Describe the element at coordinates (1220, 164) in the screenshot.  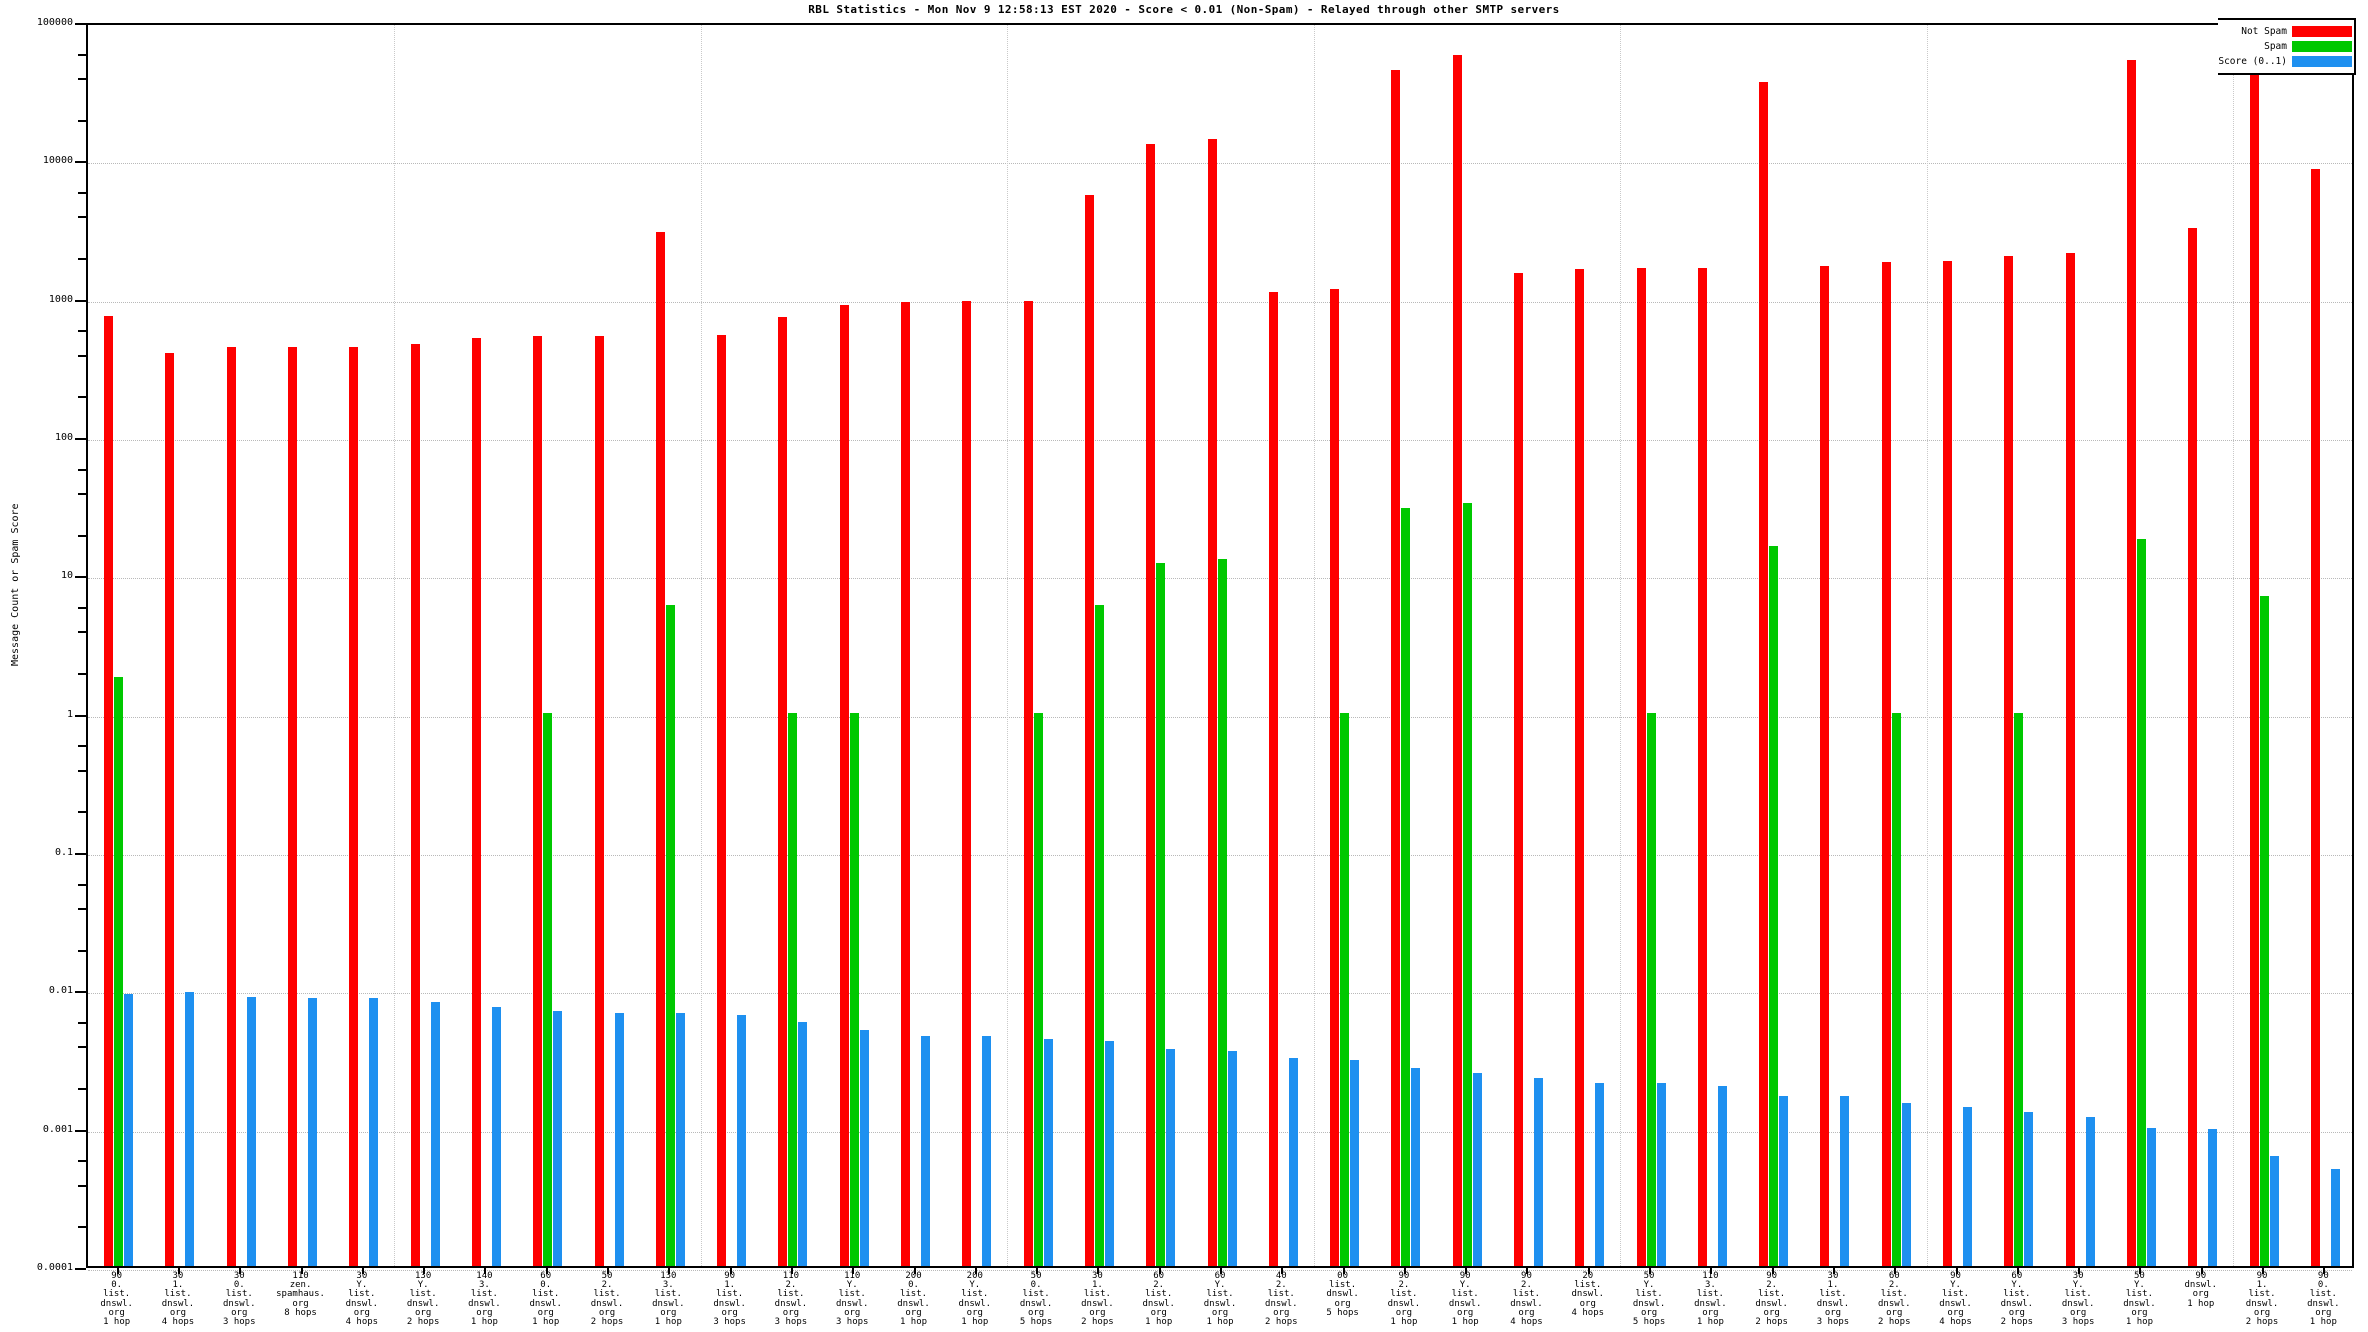
I see `gridline-horizontal` at that location.